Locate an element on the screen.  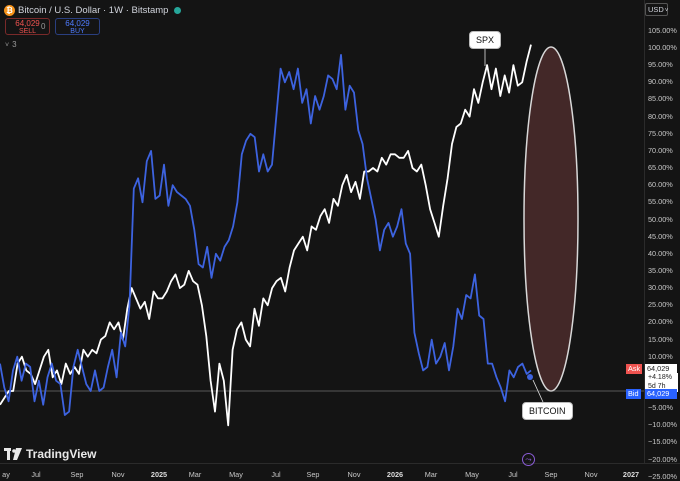
spx-callout: SPX is located at coordinates (485, 40).